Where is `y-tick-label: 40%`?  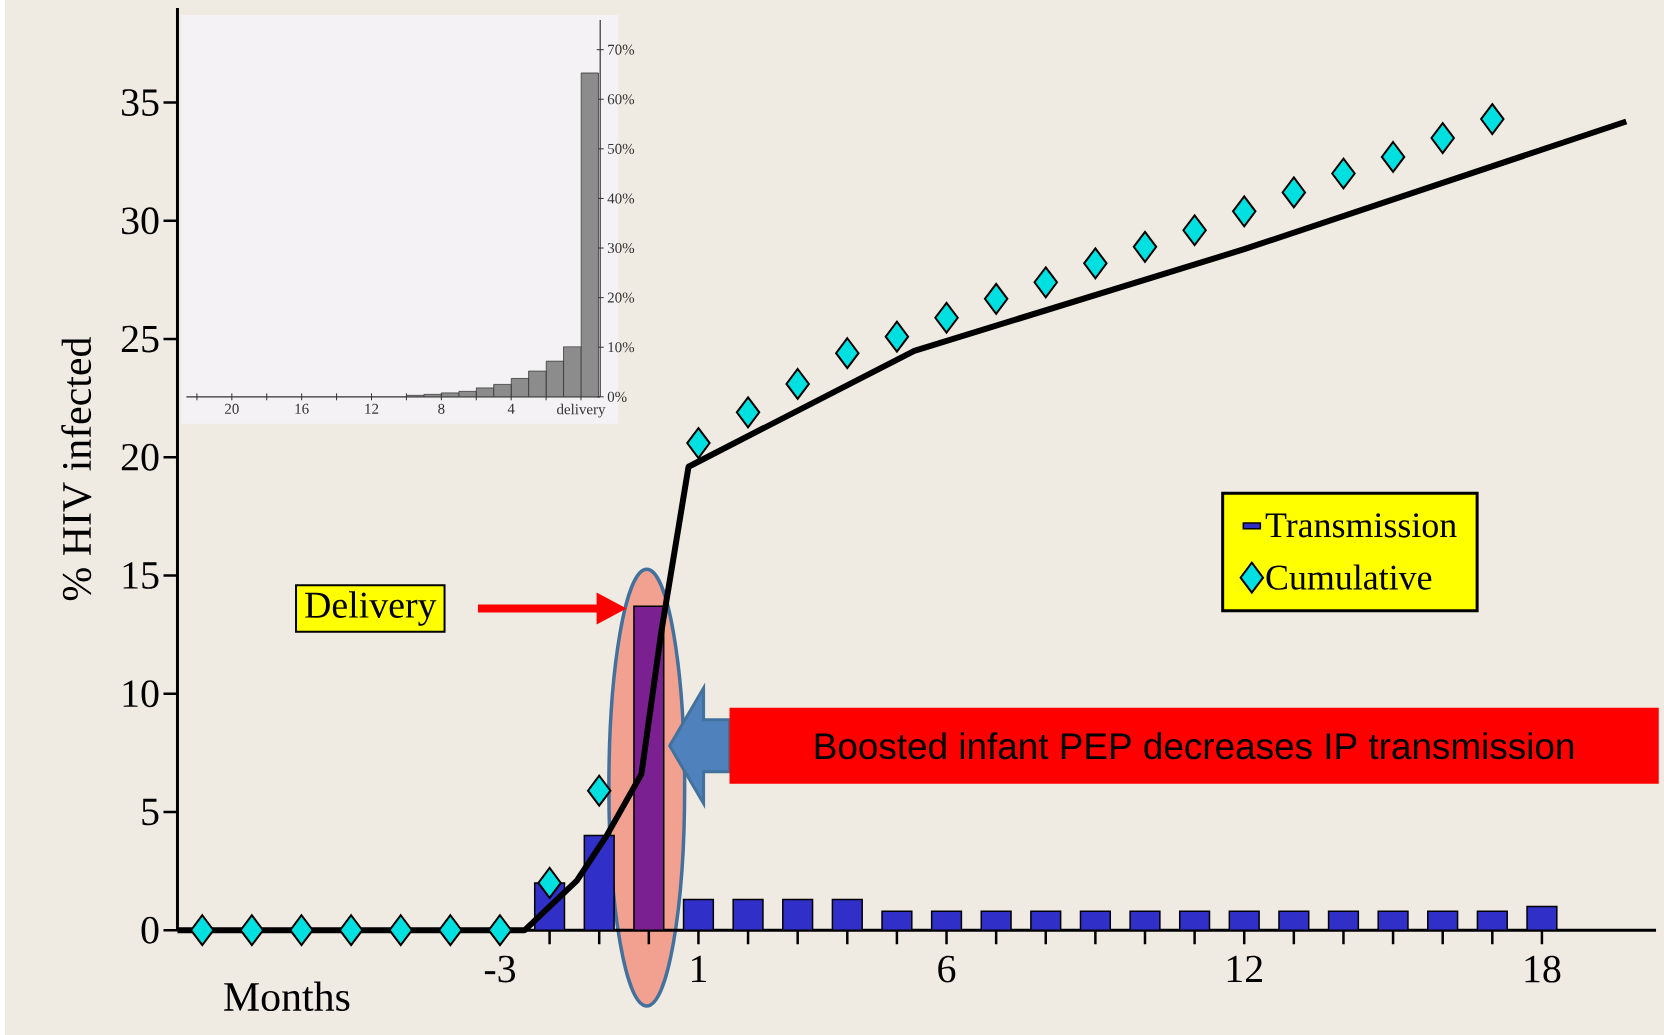 y-tick-label: 40% is located at coordinates (621, 198).